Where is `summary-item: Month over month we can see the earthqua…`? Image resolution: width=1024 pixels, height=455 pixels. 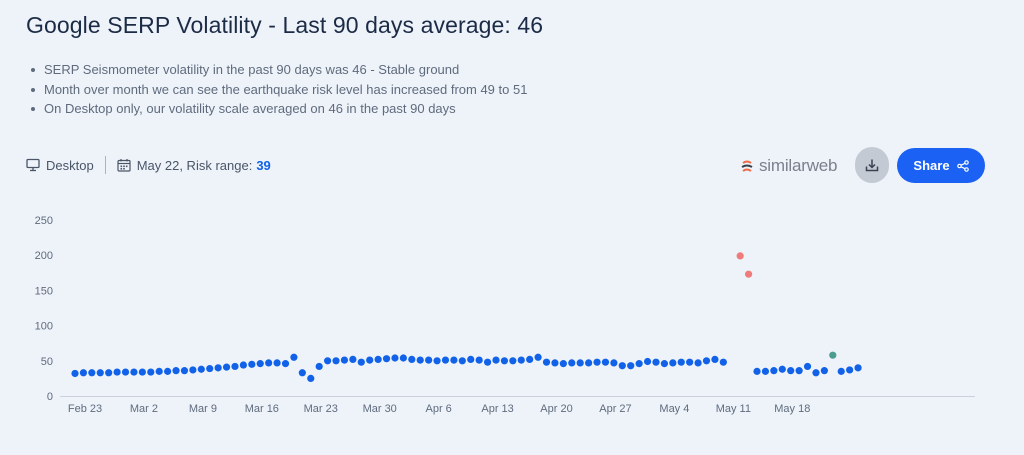 summary-item: Month over month we can see the earthqua… is located at coordinates (279, 90).